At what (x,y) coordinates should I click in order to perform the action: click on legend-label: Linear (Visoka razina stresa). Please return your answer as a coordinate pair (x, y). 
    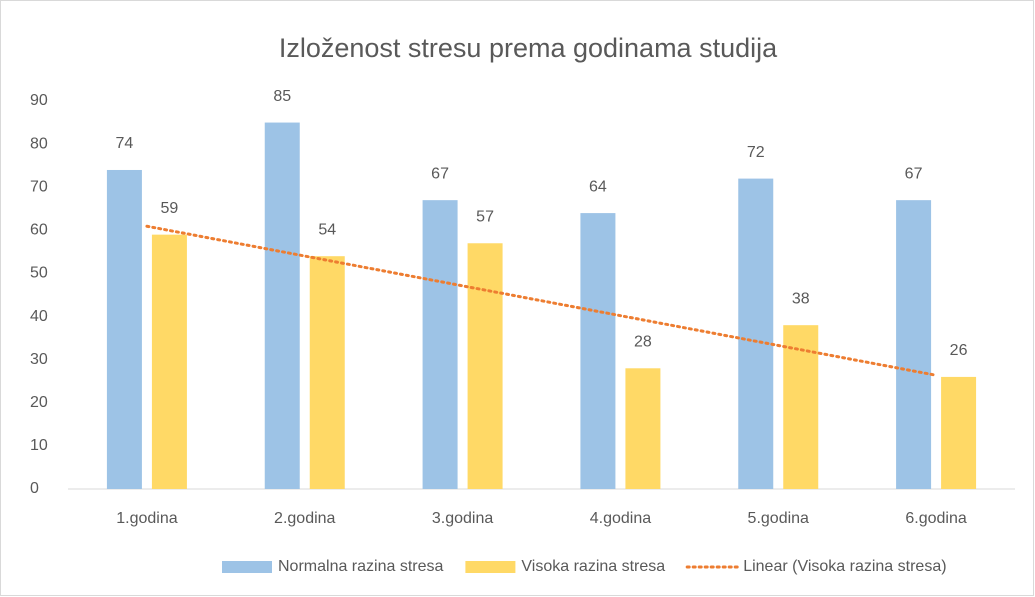
    Looking at the image, I should click on (844, 566).